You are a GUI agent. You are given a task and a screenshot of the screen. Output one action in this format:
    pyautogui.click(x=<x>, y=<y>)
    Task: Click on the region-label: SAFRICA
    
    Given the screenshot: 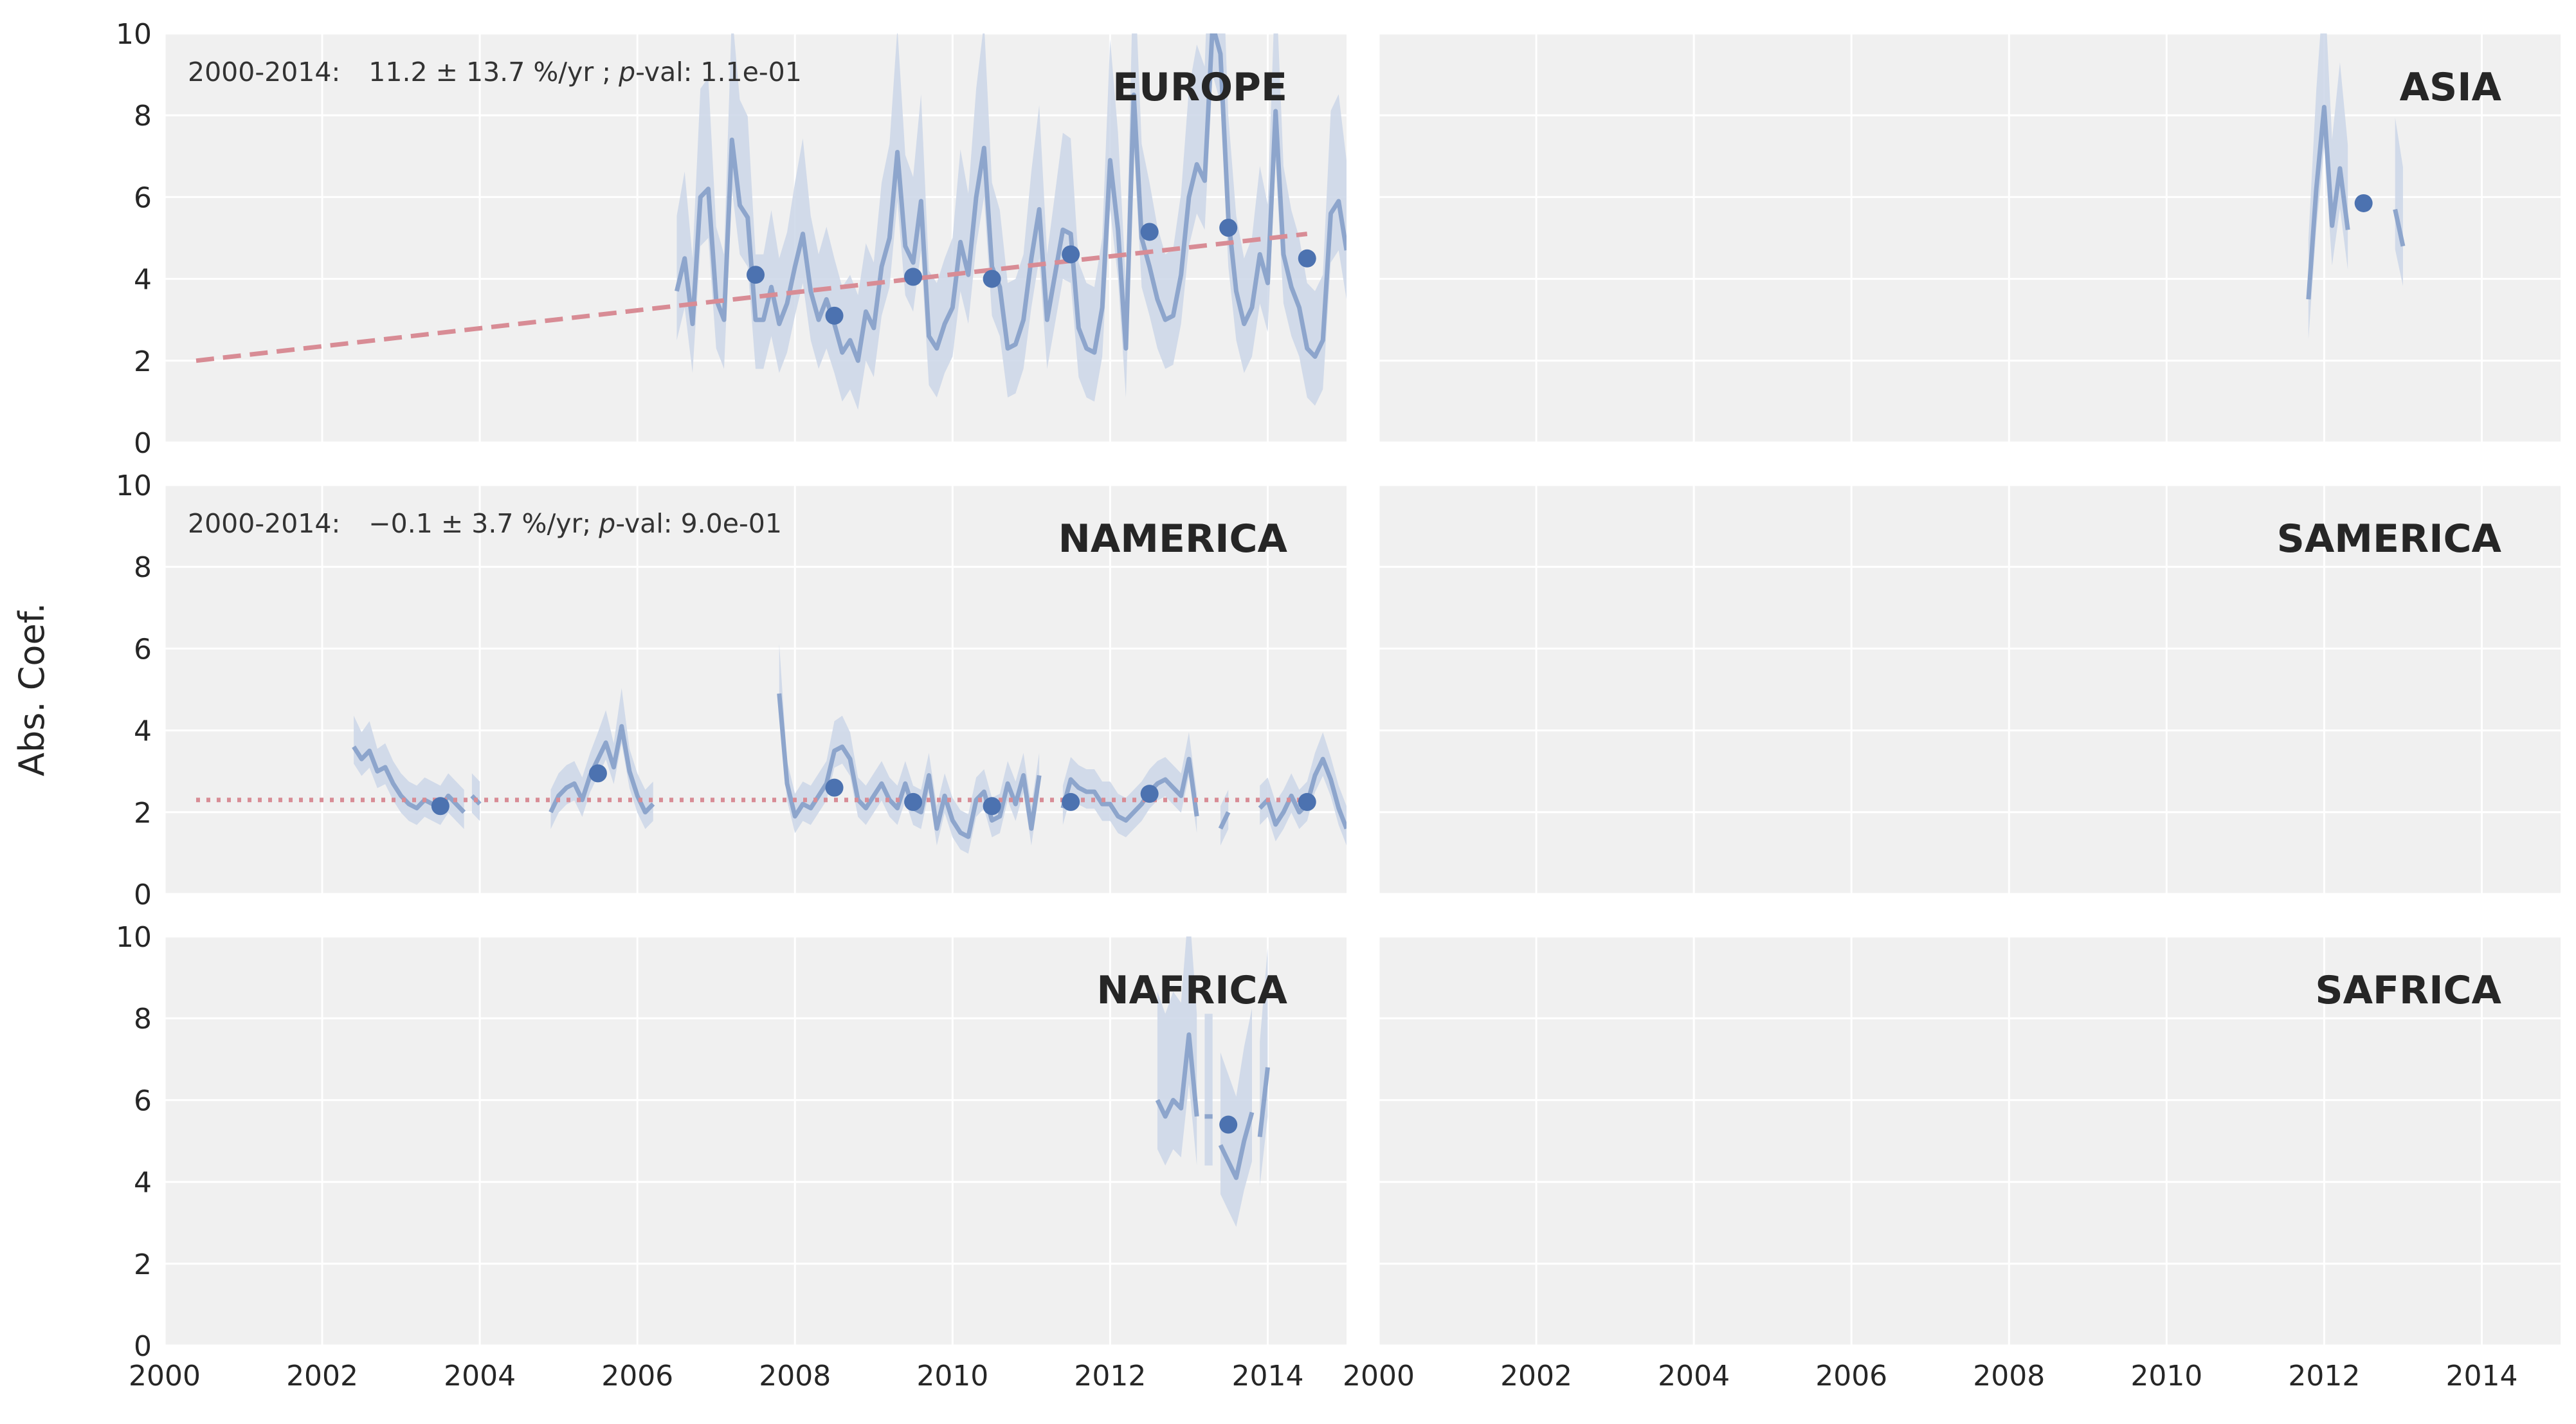 What is the action you would take?
    pyautogui.click(x=2408, y=990)
    